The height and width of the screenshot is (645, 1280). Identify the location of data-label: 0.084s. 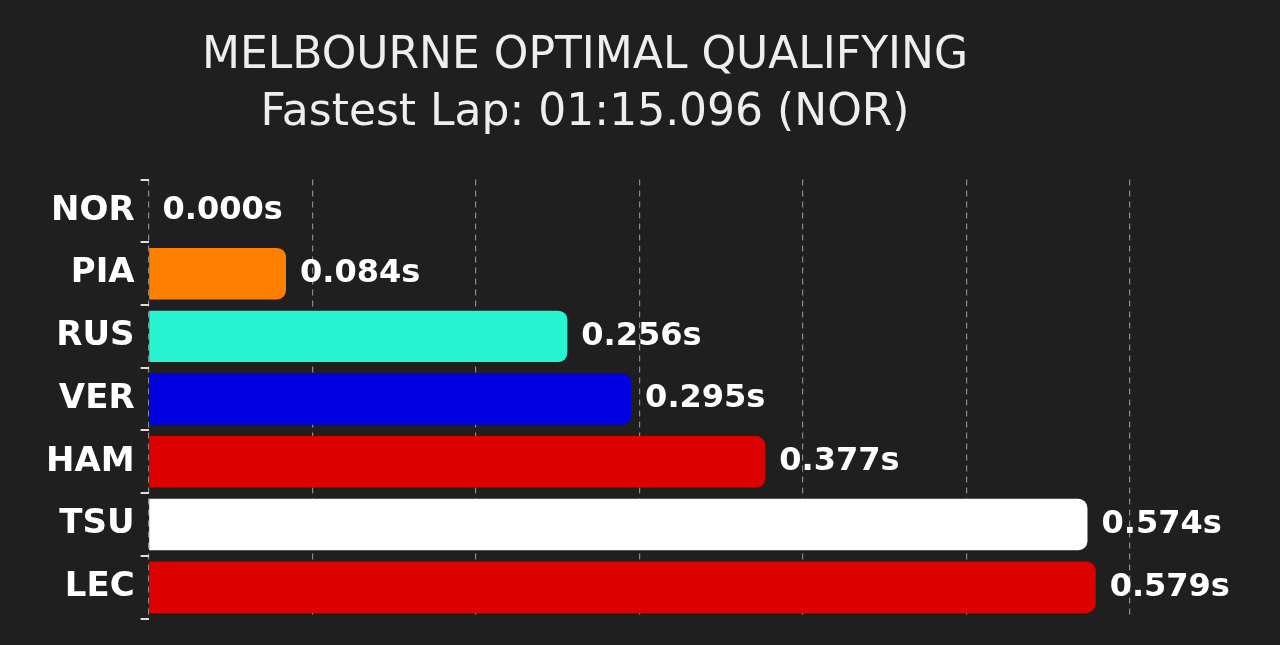
(360, 270).